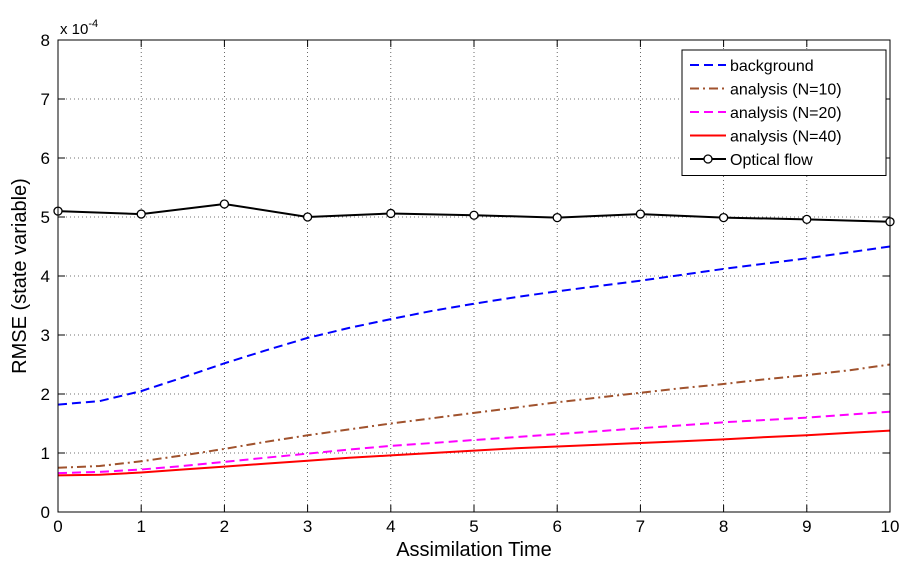 The height and width of the screenshot is (563, 904). Describe the element at coordinates (93, 24) in the screenshot. I see `y-multiplier-exponent: -4` at that location.